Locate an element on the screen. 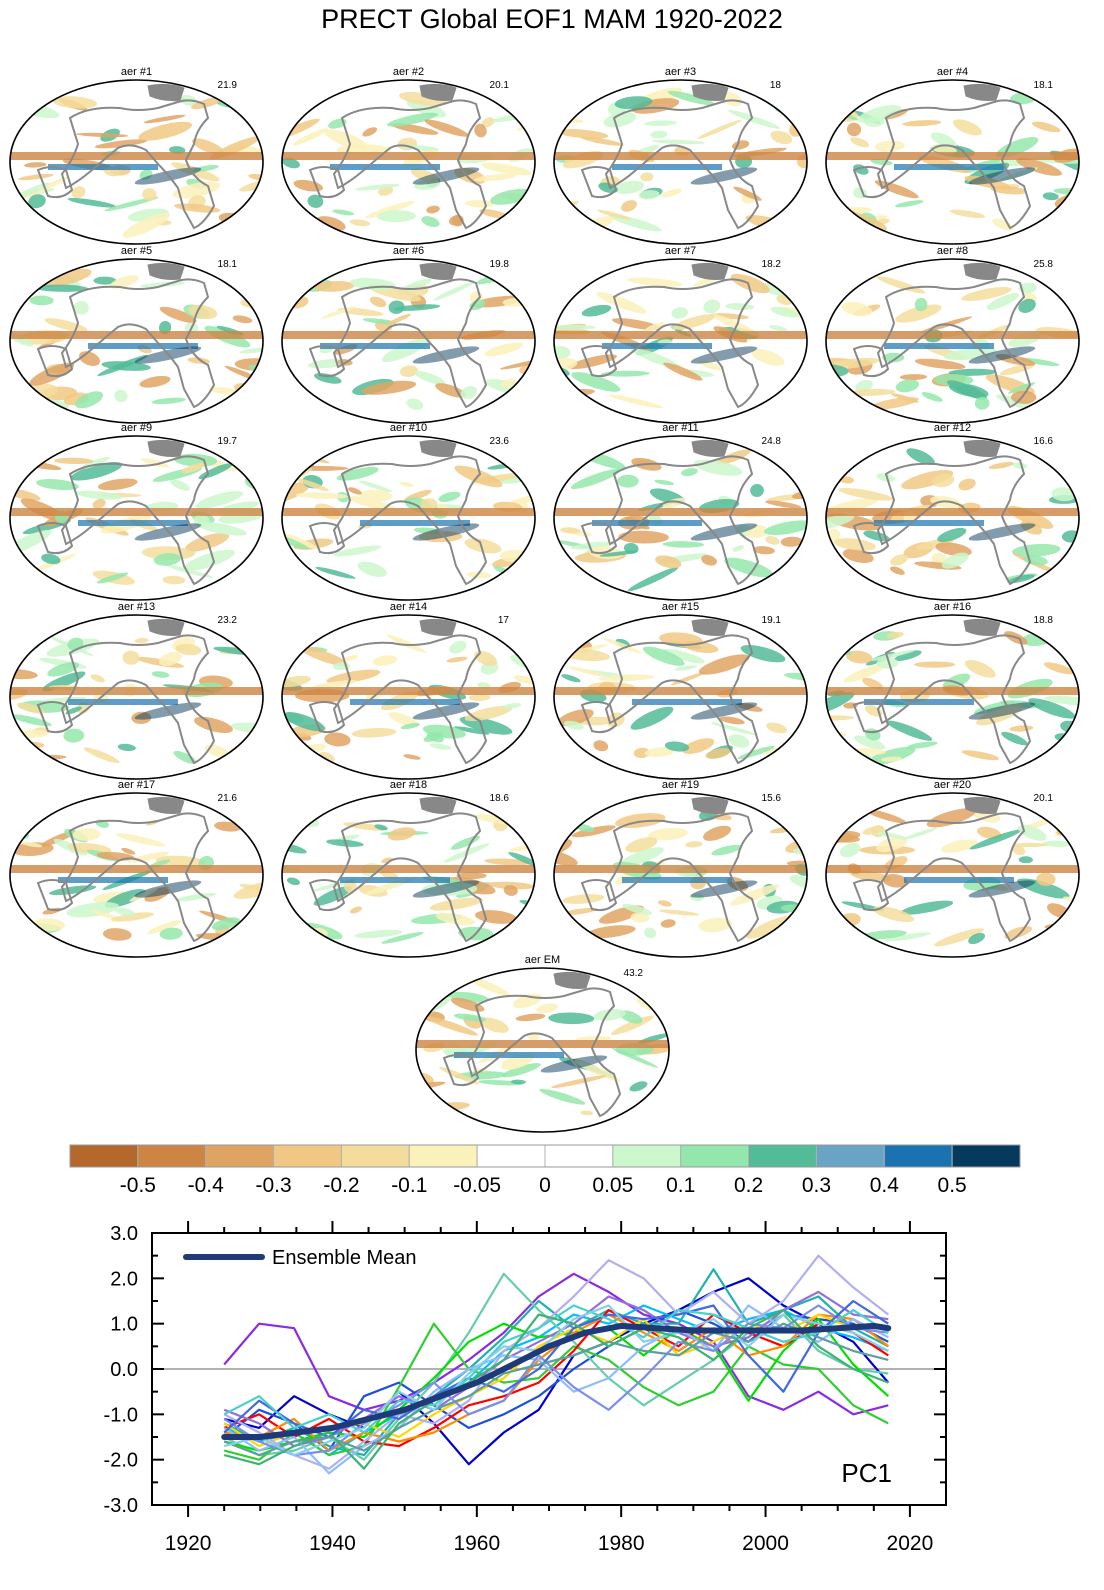 The width and height of the screenshot is (1104, 1590). map-label: aer #15 is located at coordinates (680, 607).